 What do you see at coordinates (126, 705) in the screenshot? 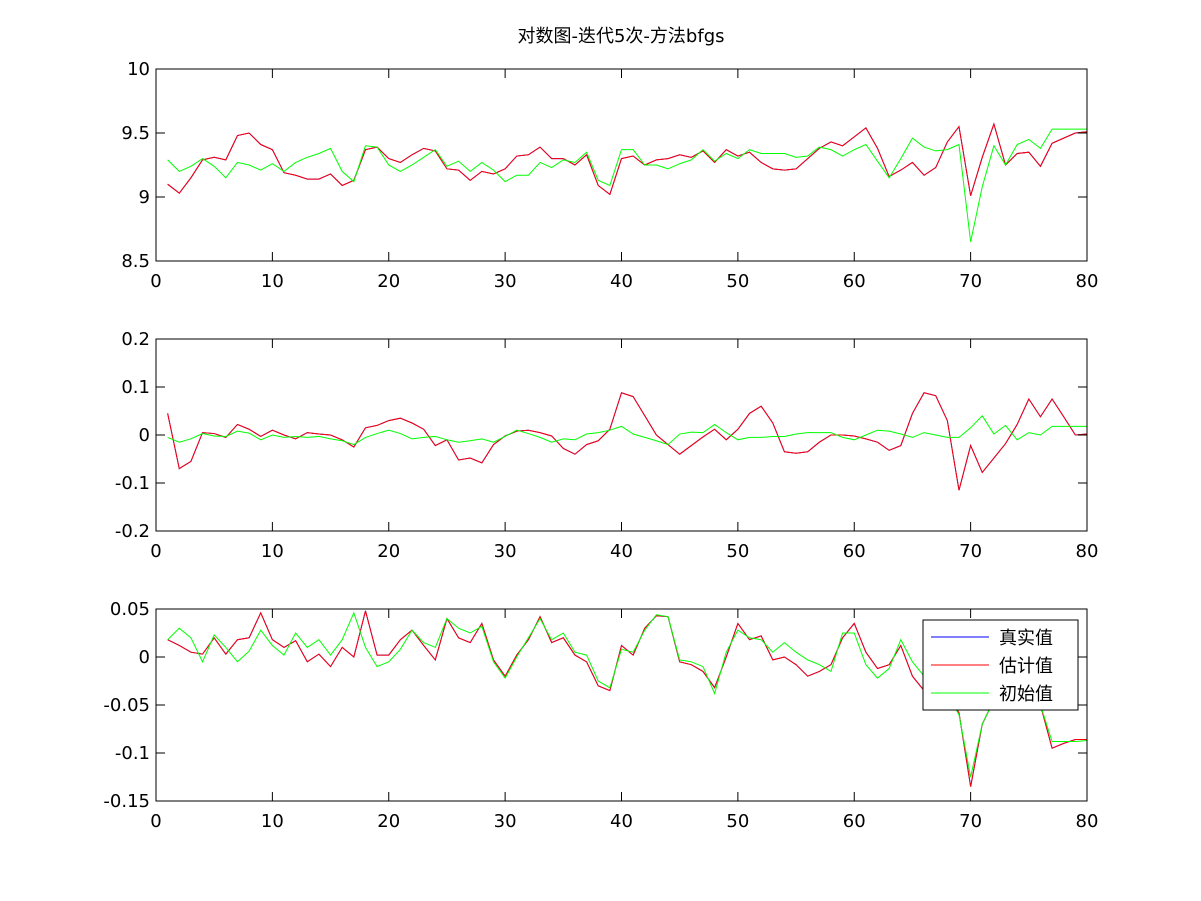
I see `y-tick-label: -0.05` at bounding box center [126, 705].